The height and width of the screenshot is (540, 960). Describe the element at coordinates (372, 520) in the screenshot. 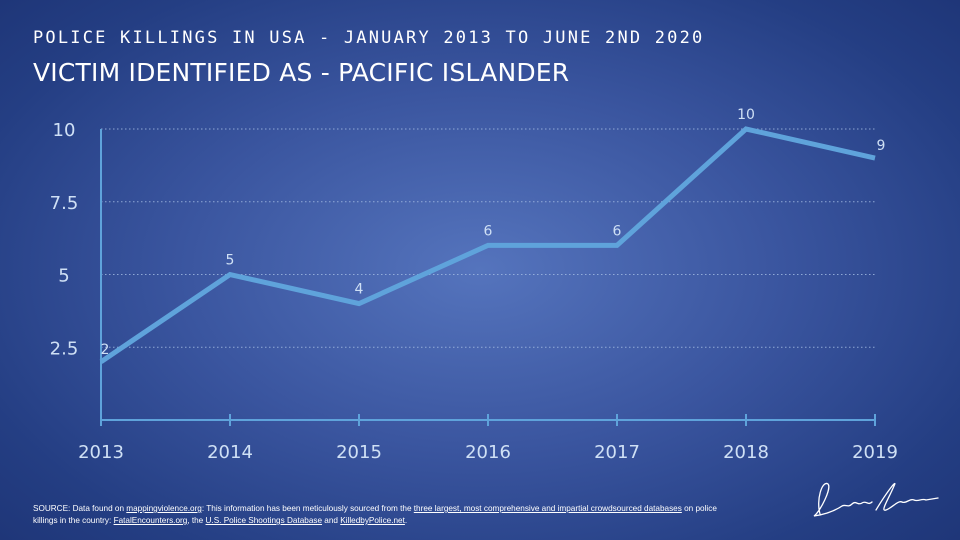

I see `source-link-killedbypolice: KilledbyPolice.net` at that location.